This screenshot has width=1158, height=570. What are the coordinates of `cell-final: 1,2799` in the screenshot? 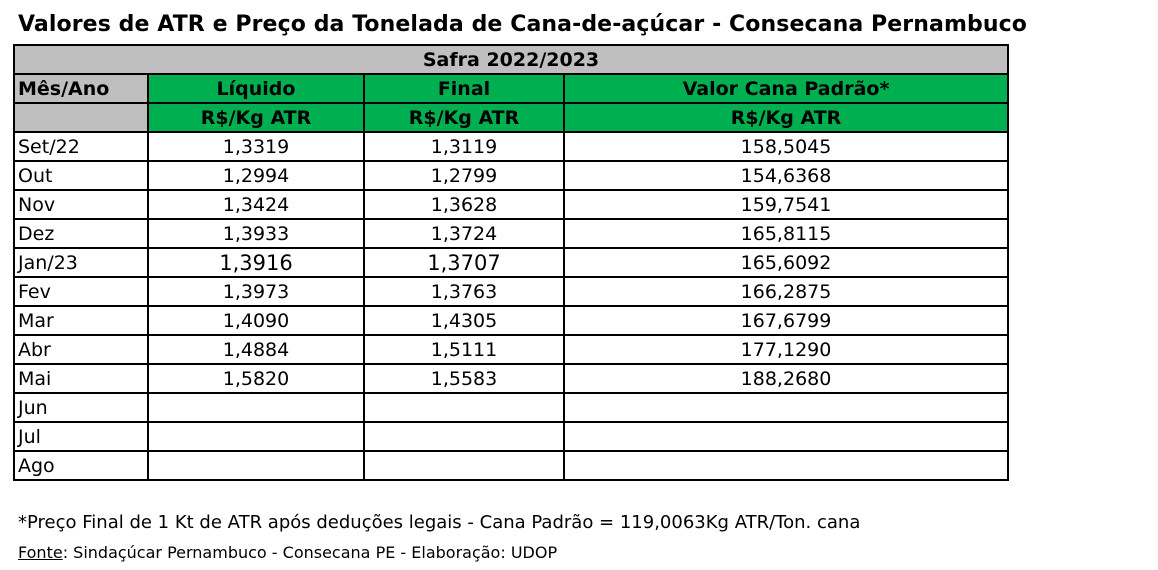 It's located at (464, 175).